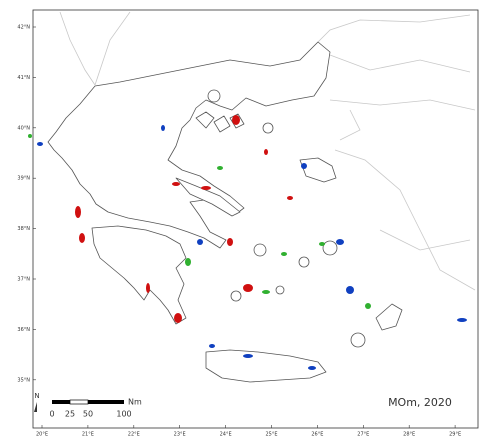 Image resolution: width=495 pixels, height=445 pixels. Describe the element at coordinates (35, 407) in the screenshot. I see `north-arrow` at that location.